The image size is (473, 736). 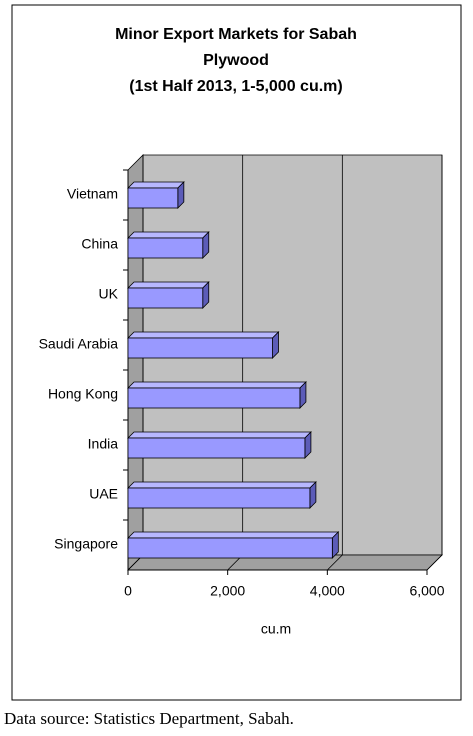 I want to click on y-tick-label: Saudi Arabia, so click(x=79, y=344).